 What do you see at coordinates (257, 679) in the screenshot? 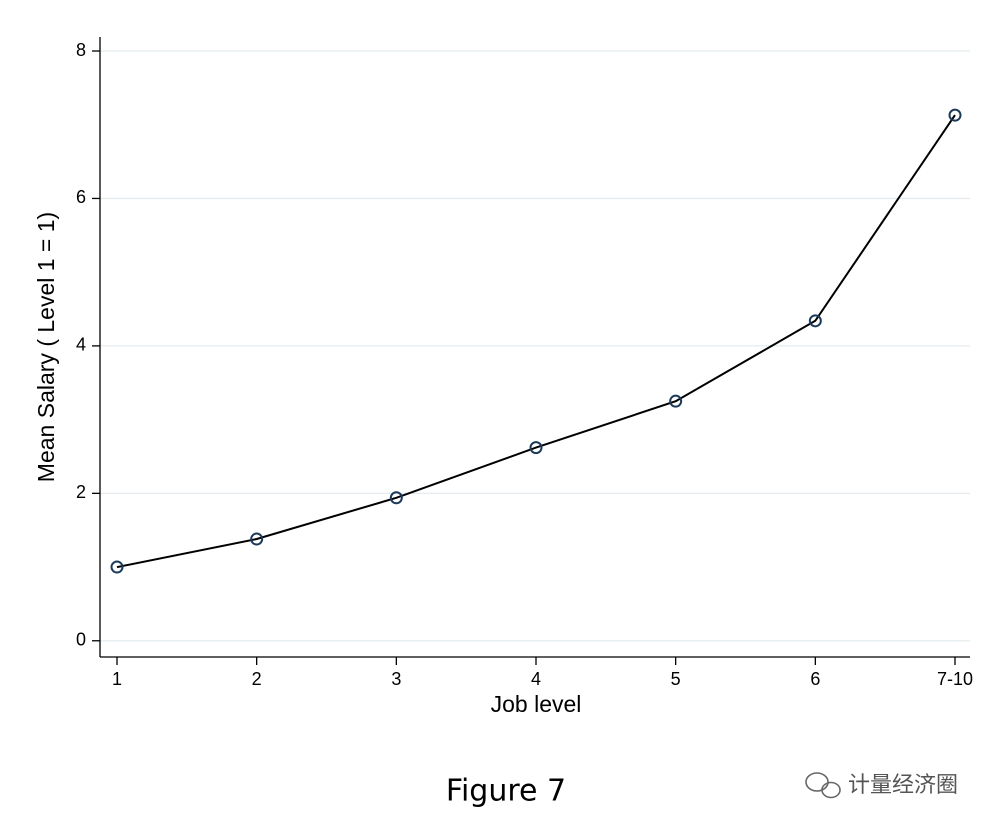
I see `x-tick-label: 2` at bounding box center [257, 679].